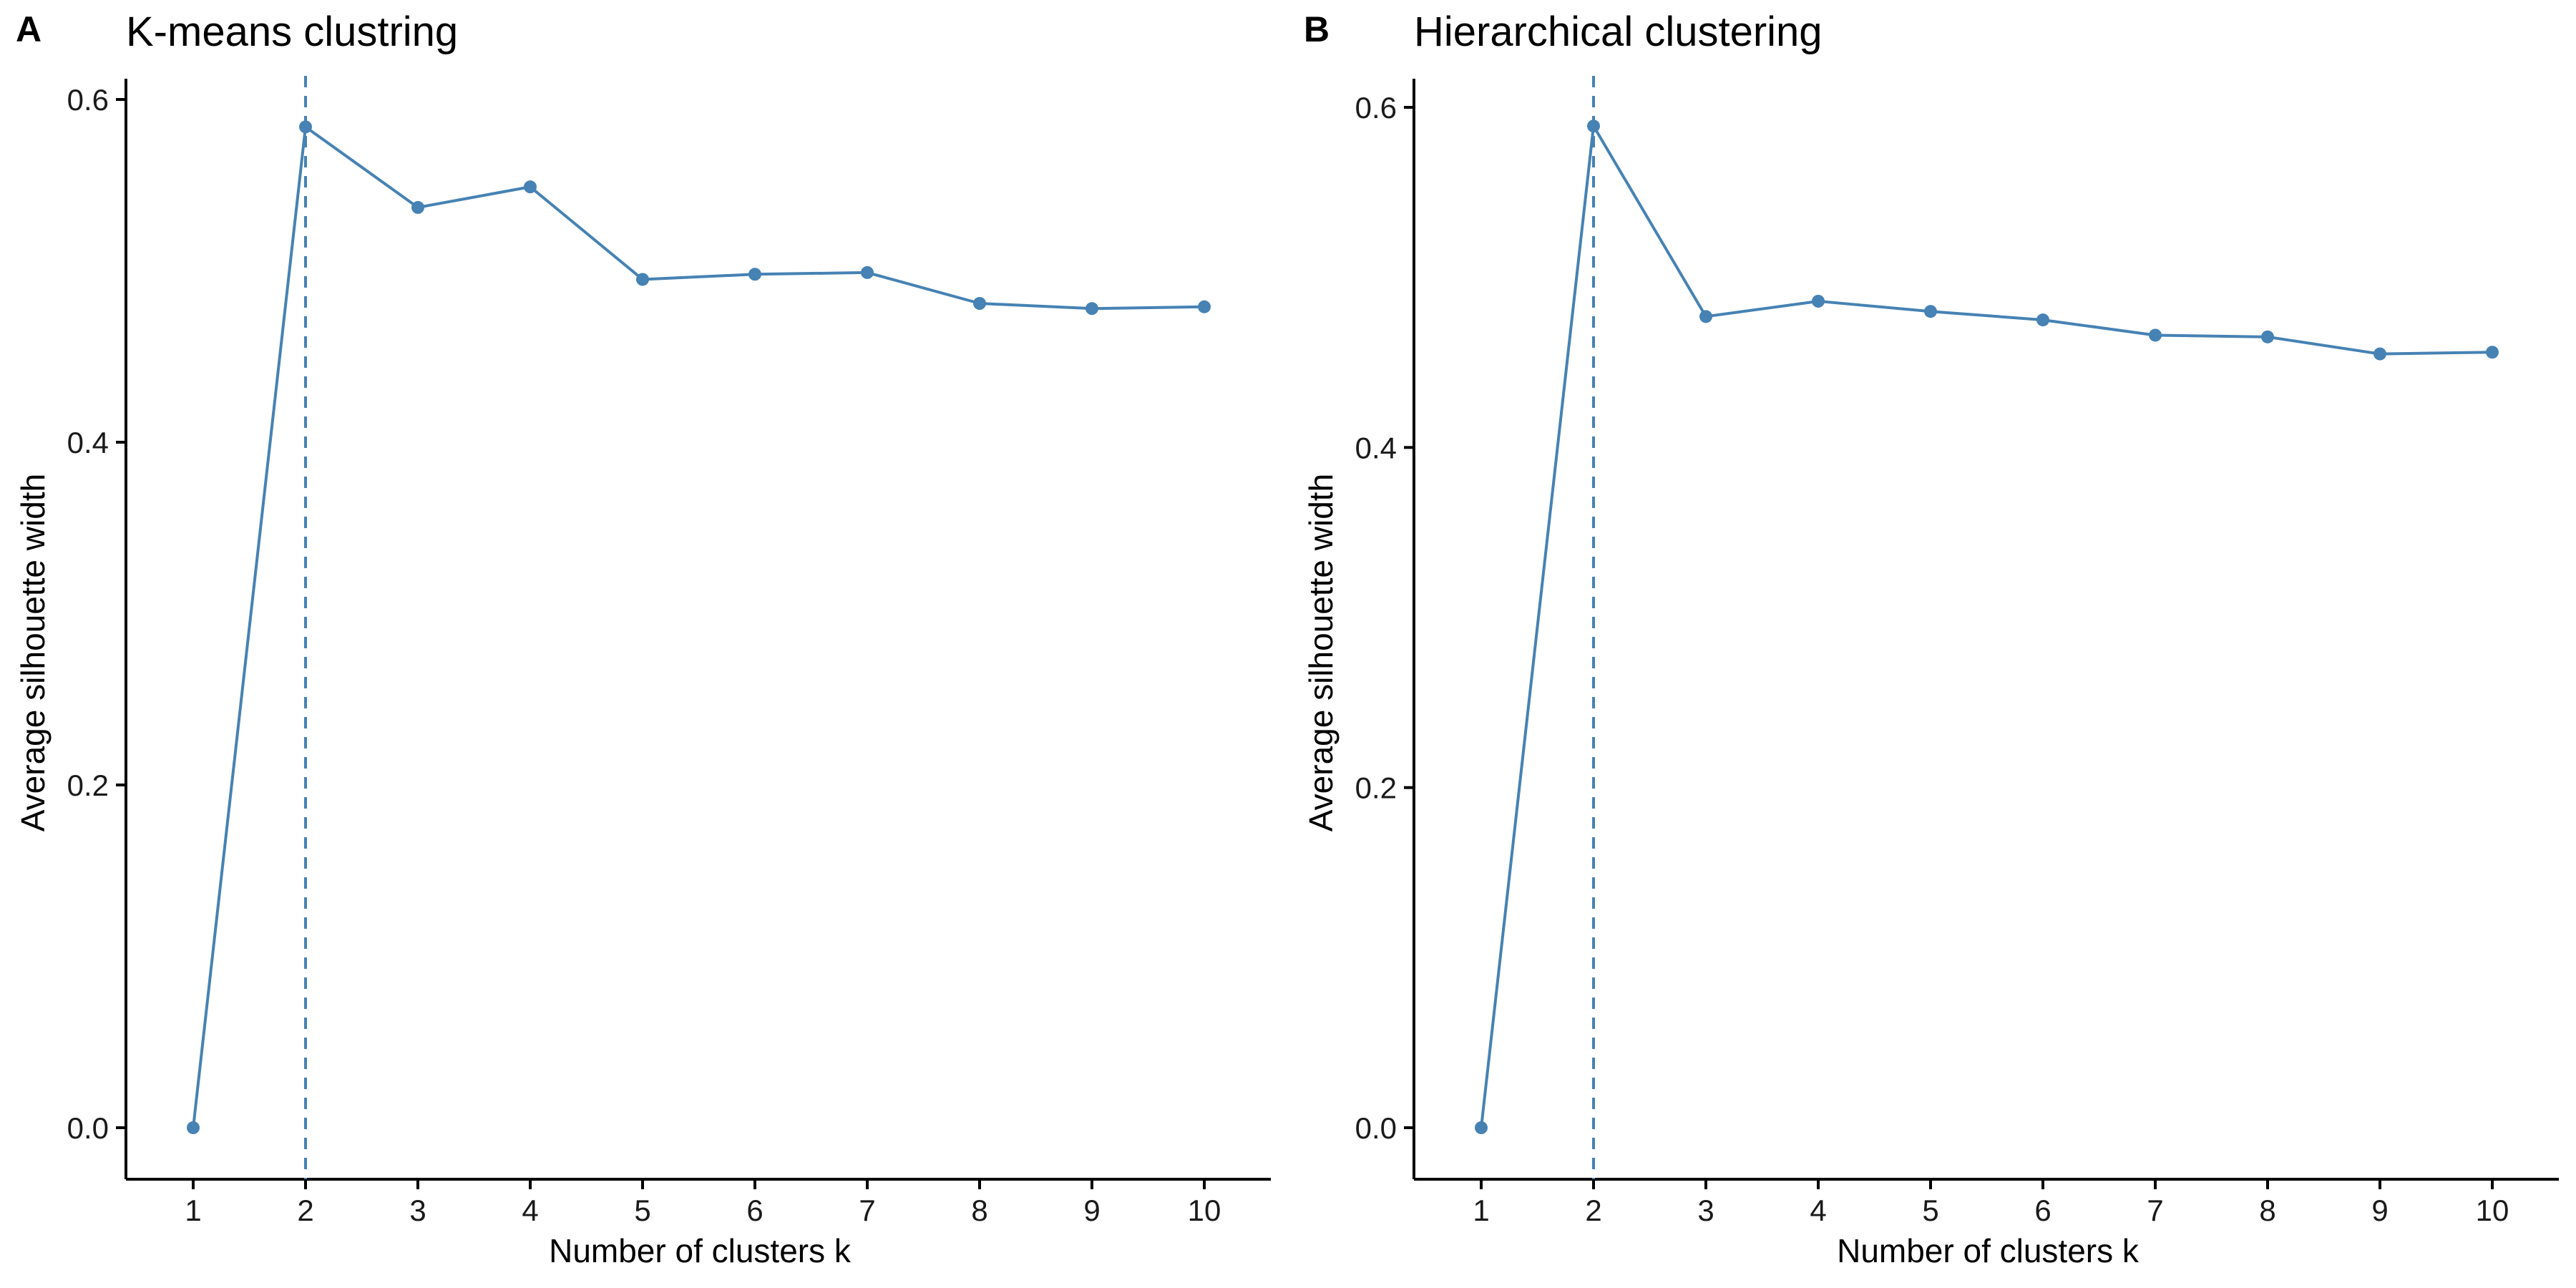 Image resolution: width=2576 pixels, height=1288 pixels. I want to click on panel-title: K-means clustring, so click(292, 32).